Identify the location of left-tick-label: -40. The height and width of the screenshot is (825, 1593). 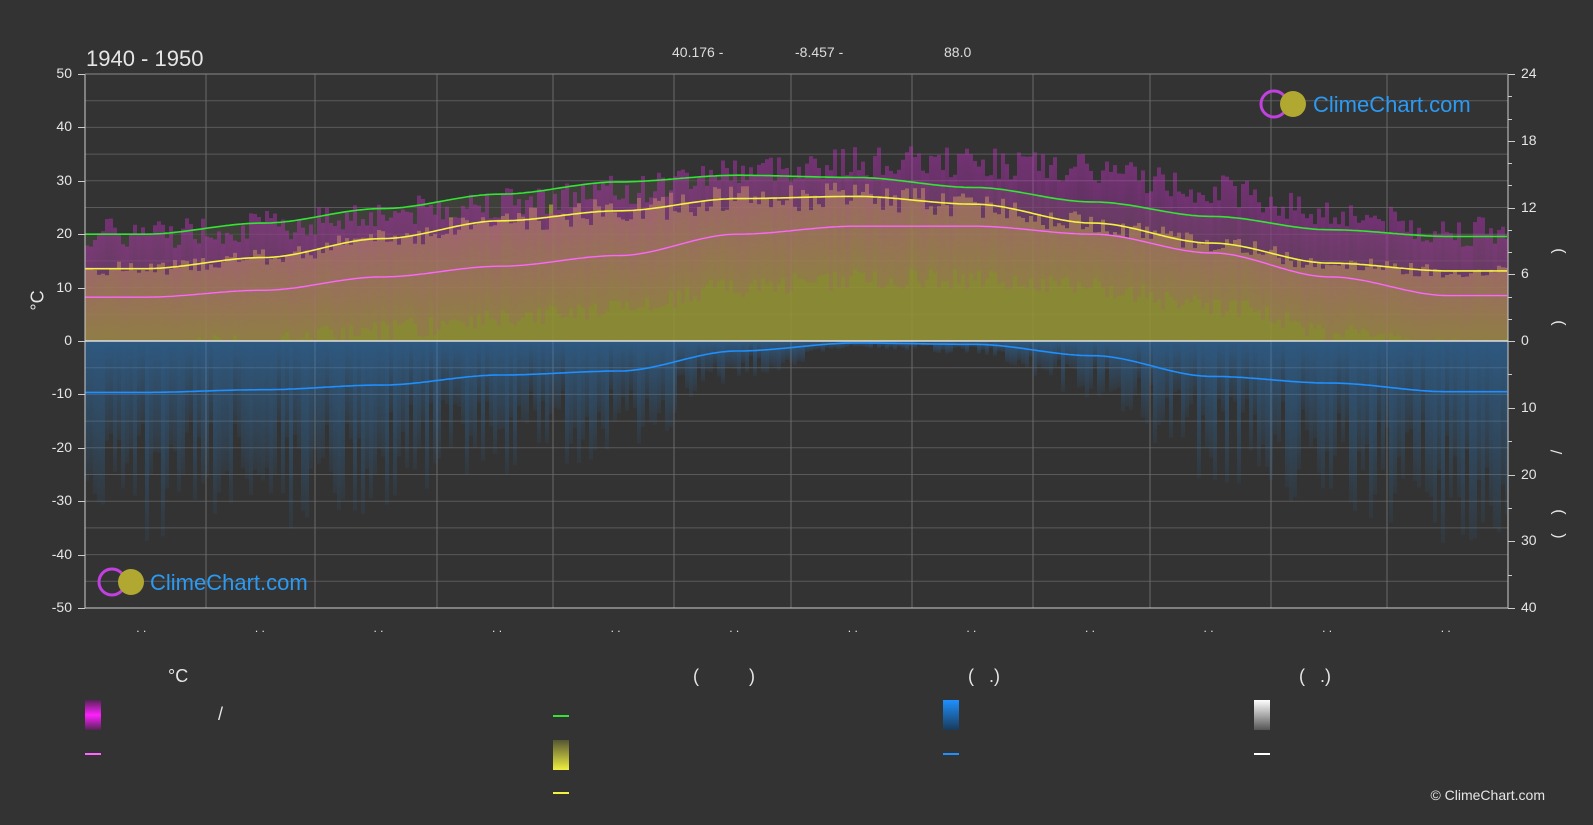
(61, 553).